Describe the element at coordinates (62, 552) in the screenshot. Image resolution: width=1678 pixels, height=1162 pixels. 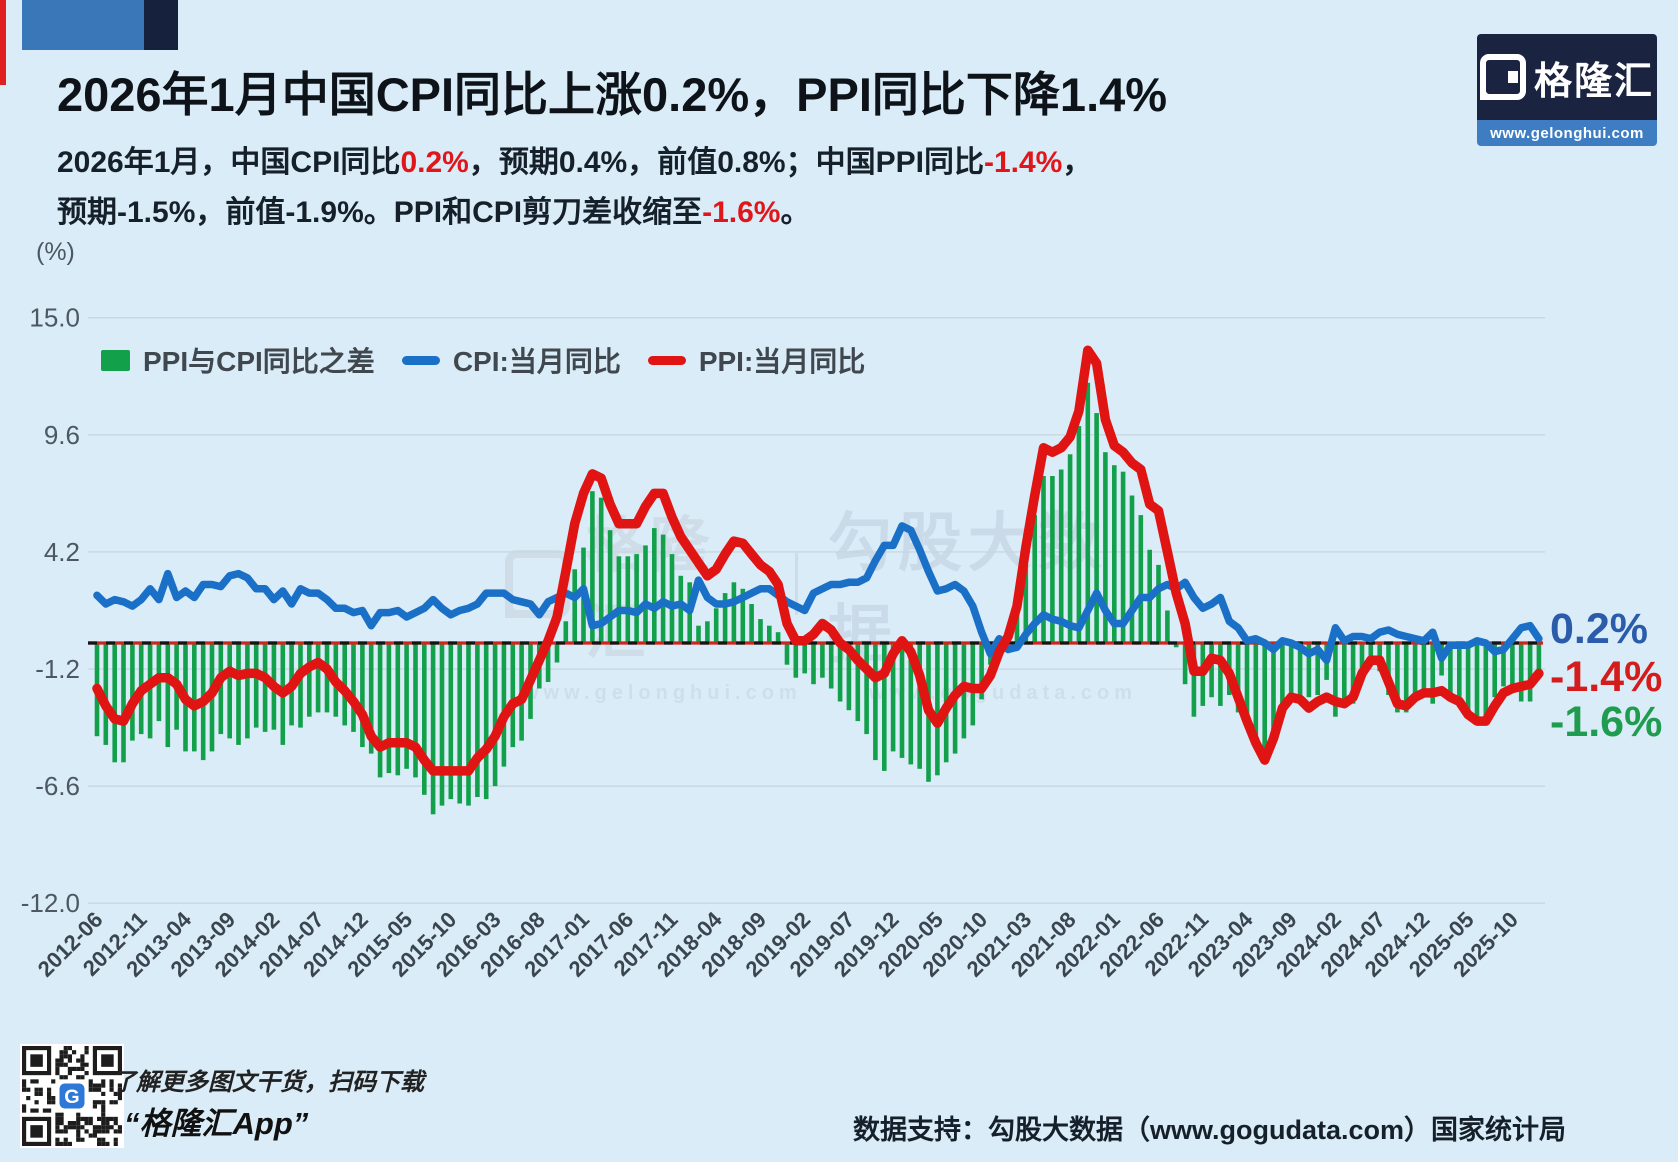
I see `y-axis-tick-label: 4.2` at that location.